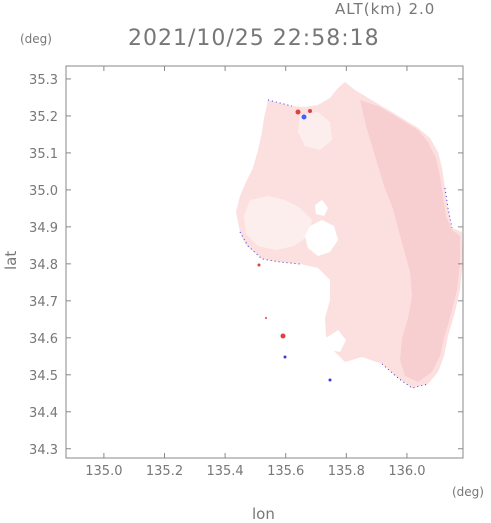 The width and height of the screenshot is (491, 523). What do you see at coordinates (321, 238) in the screenshot?
I see `bay-gap` at bounding box center [321, 238].